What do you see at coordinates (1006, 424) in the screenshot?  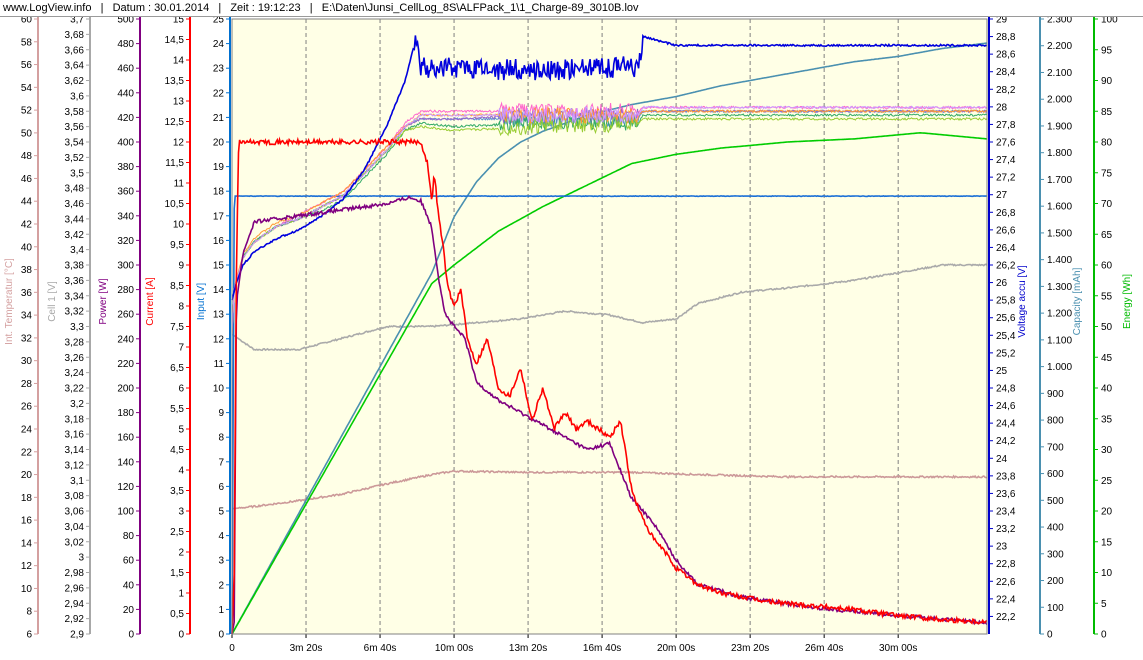 I see `tick-label: 24,4` at bounding box center [1006, 424].